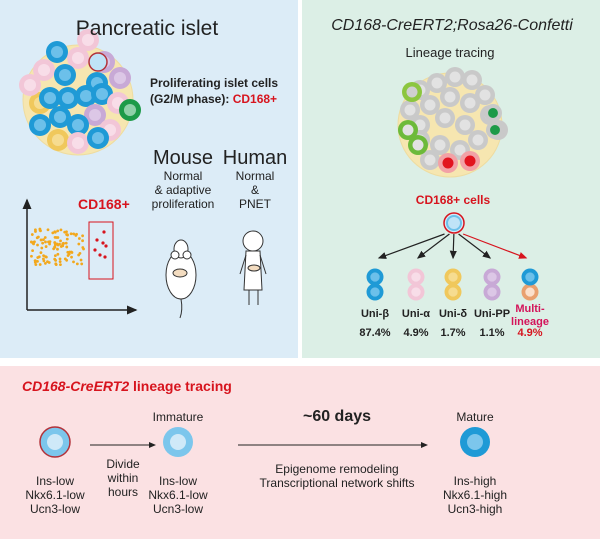 The image size is (600, 539). I want to click on marker-line: Nkx6.1-high, so click(475, 494).